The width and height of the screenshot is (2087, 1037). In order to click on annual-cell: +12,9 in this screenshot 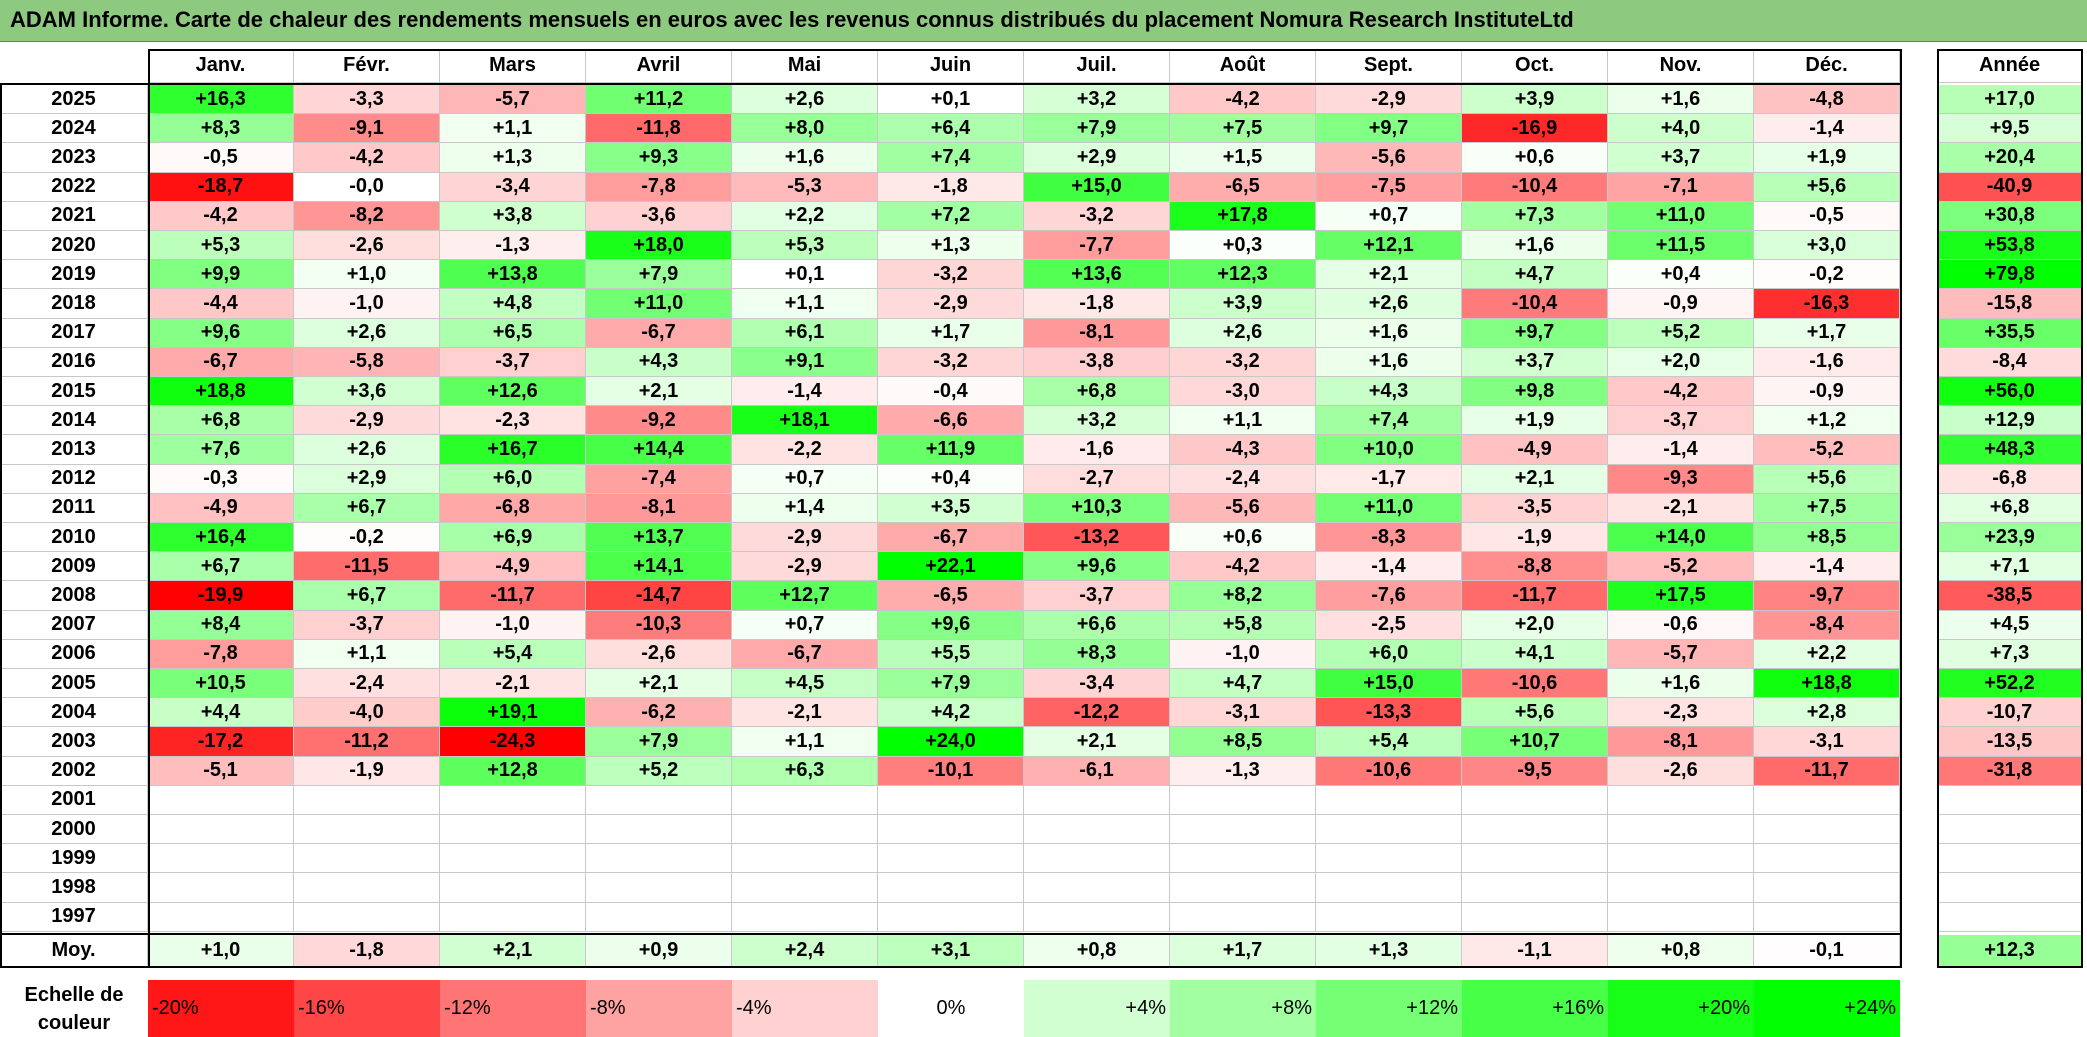, I will do `click(2010, 421)`.